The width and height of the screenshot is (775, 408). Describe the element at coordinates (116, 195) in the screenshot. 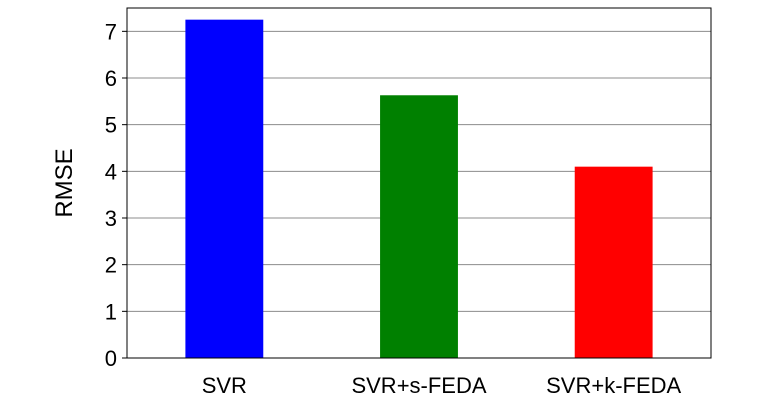

I see `y-axis: 0 1 2 3 4 5 6 7` at that location.